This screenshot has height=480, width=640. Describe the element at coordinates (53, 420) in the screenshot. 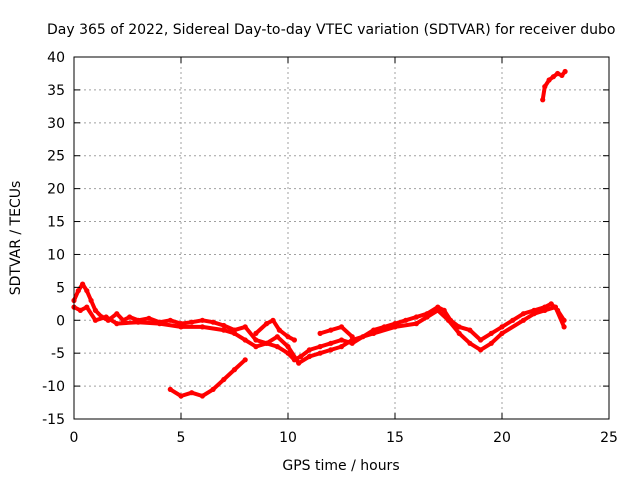

I see `y-tick-label: -15` at that location.